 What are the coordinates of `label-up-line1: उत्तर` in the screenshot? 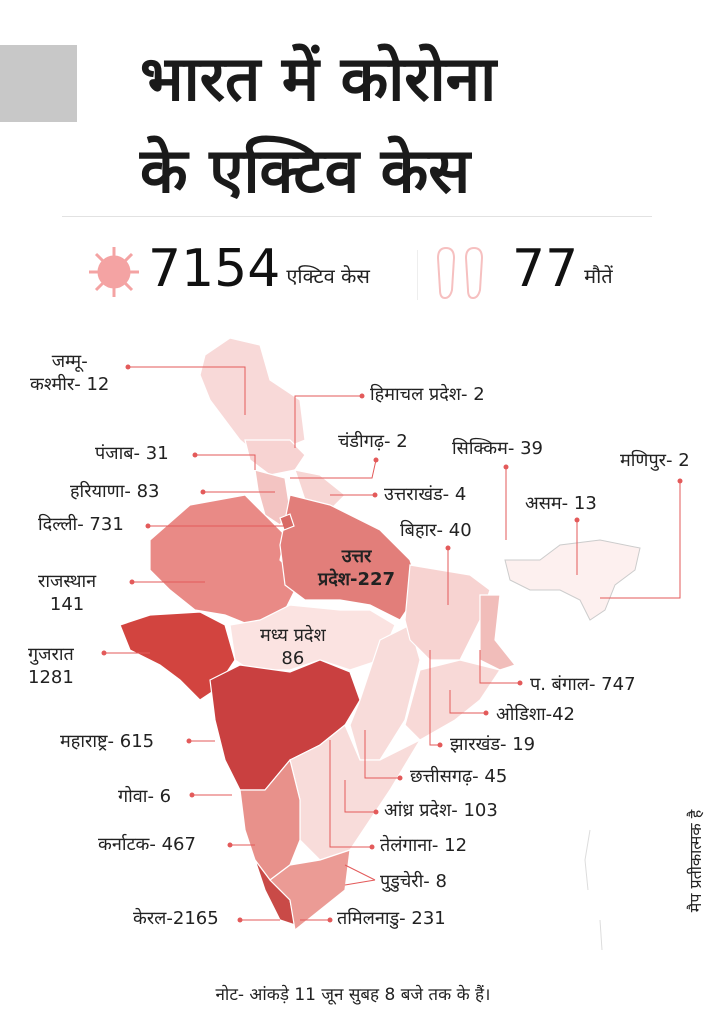 It's located at (356, 556).